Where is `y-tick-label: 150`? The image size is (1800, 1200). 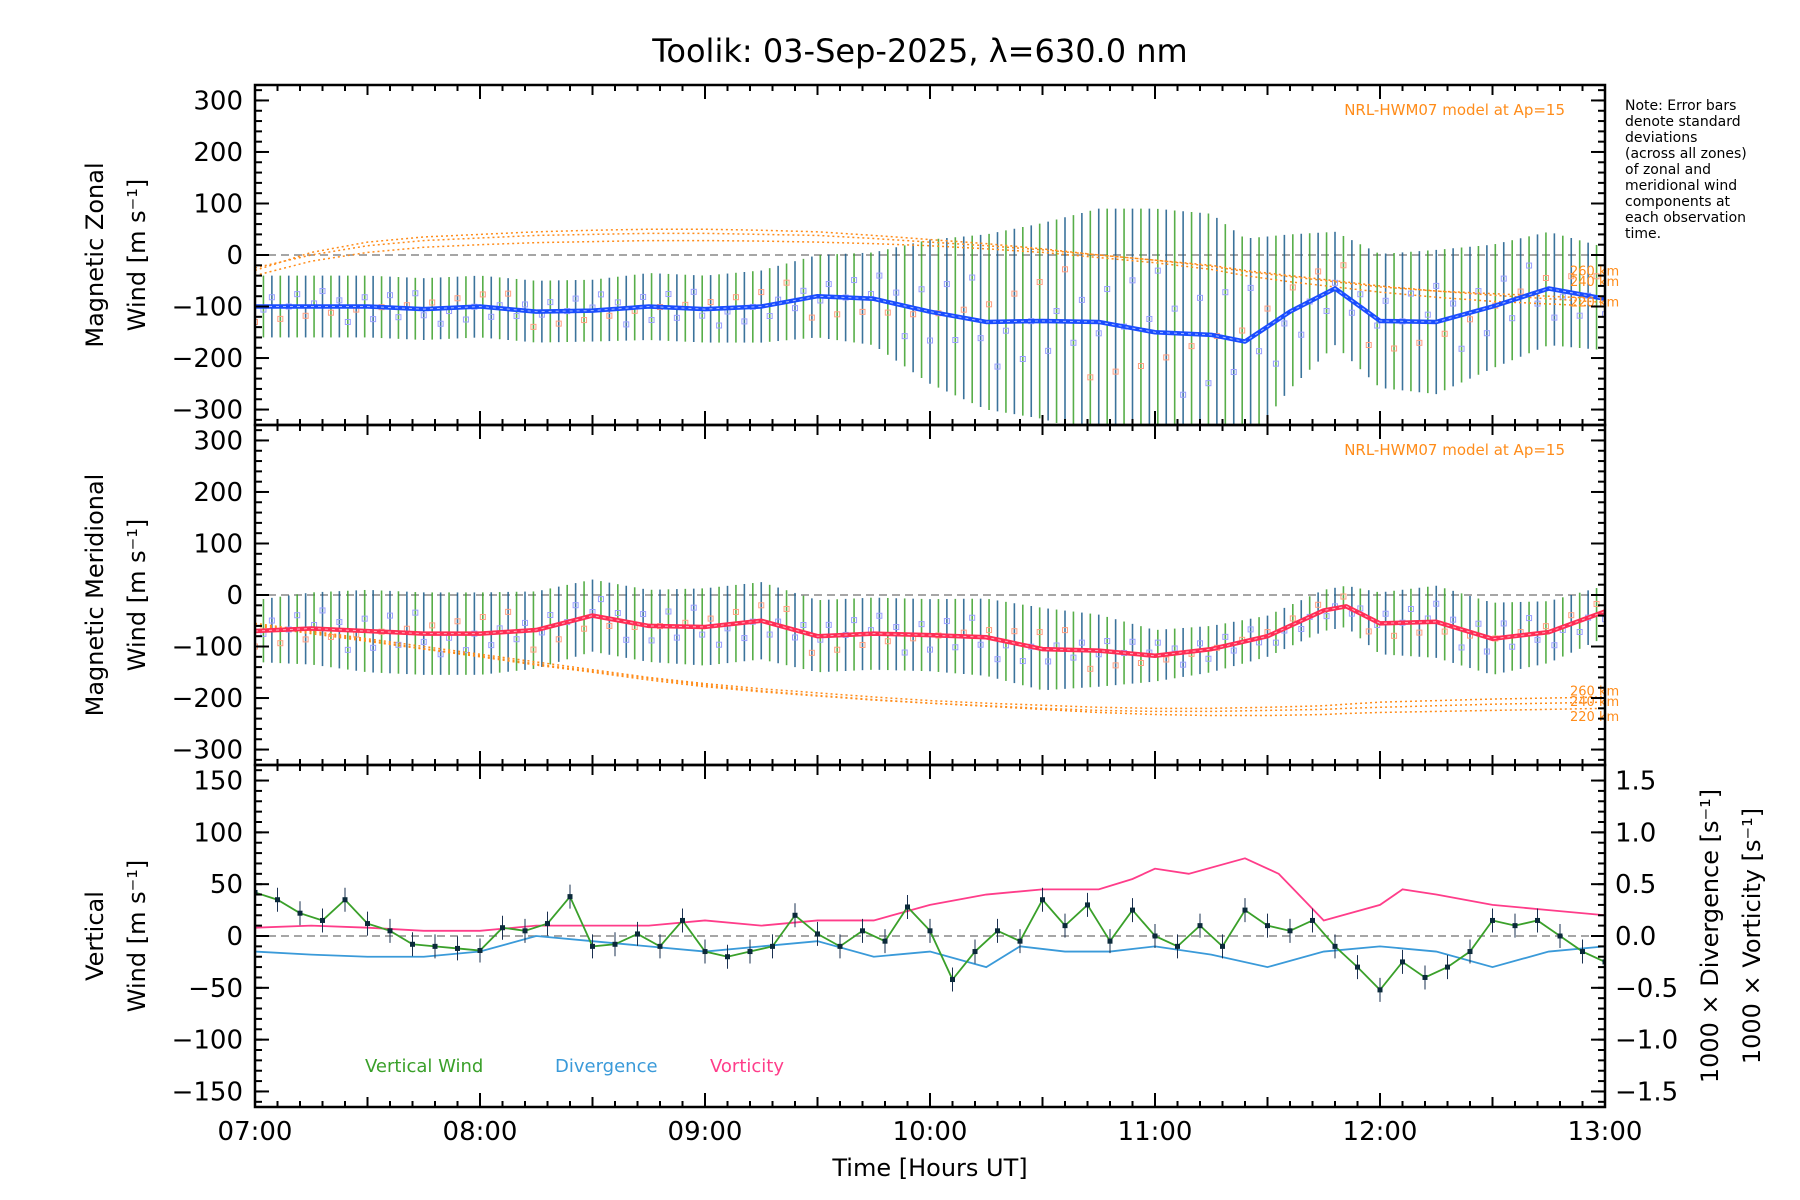
y-tick-label: 150 is located at coordinates (218, 782).